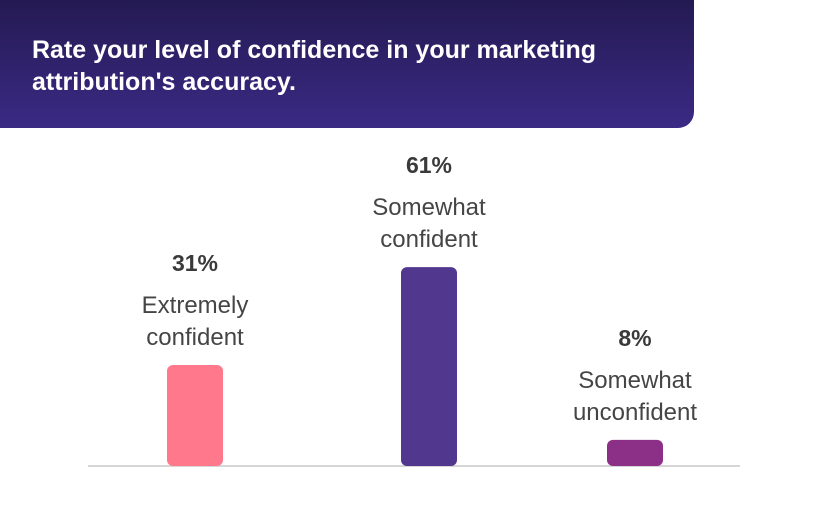 The height and width of the screenshot is (514, 840). What do you see at coordinates (195, 263) in the screenshot?
I see `value-label-extremely-confident: 31%` at bounding box center [195, 263].